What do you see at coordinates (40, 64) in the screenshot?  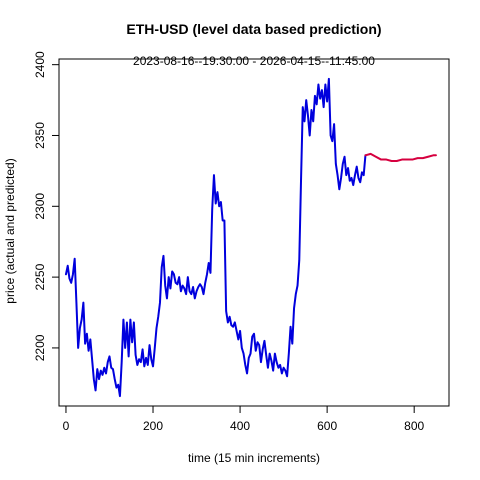 I see `y-tick-label: 2400` at bounding box center [40, 64].